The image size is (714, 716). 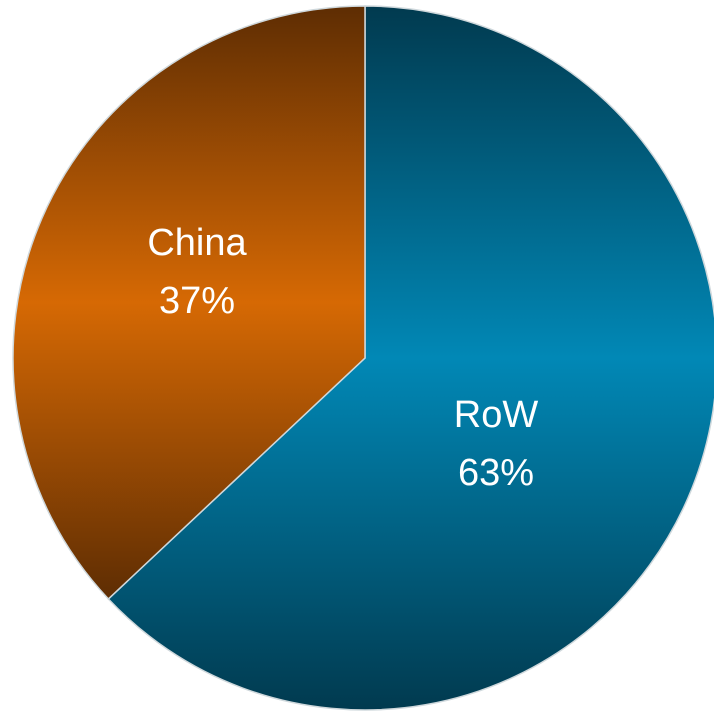 What do you see at coordinates (197, 243) in the screenshot?
I see `slice-label-china: China` at bounding box center [197, 243].